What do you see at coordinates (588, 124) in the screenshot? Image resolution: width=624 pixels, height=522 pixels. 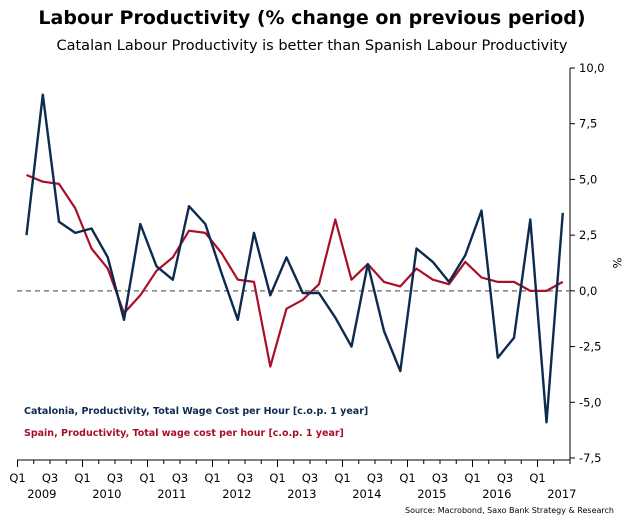 I see `y-tick-label: 7,5` at bounding box center [588, 124].